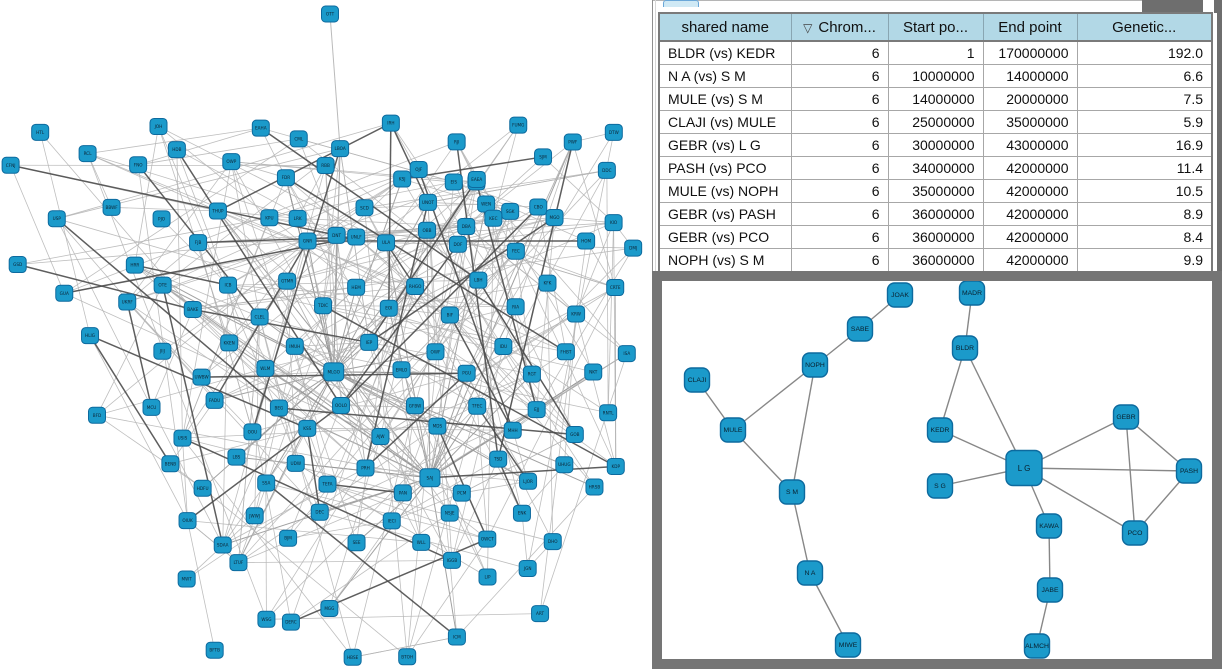 The height and width of the screenshot is (669, 1222). Describe the element at coordinates (935, 145) in the screenshot. I see `table-row: GEBR (vs) L G 6 30000000 43000000 16.9` at that location.